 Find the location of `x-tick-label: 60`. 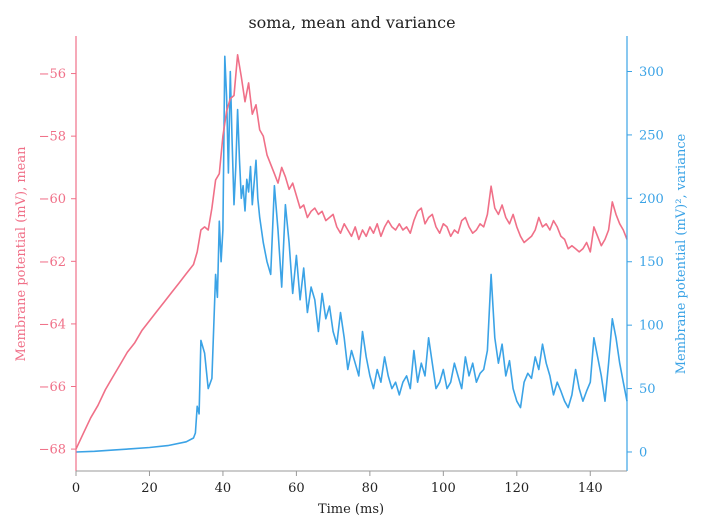

x-tick-label: 60 is located at coordinates (296, 488).